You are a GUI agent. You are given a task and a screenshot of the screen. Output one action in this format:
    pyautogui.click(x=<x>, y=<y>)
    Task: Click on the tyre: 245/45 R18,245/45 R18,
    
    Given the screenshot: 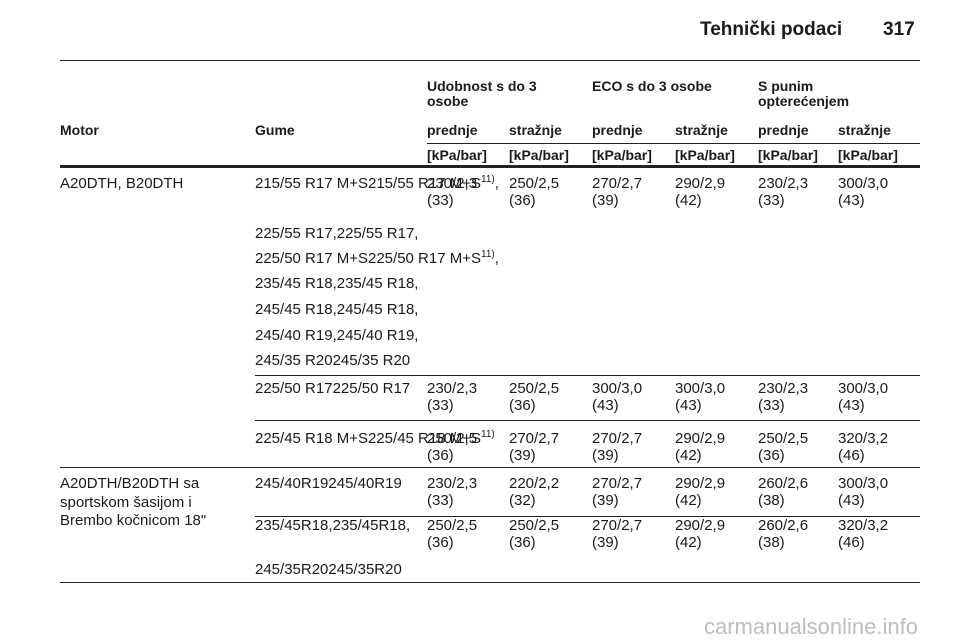 What is the action you would take?
    pyautogui.click(x=337, y=309)
    